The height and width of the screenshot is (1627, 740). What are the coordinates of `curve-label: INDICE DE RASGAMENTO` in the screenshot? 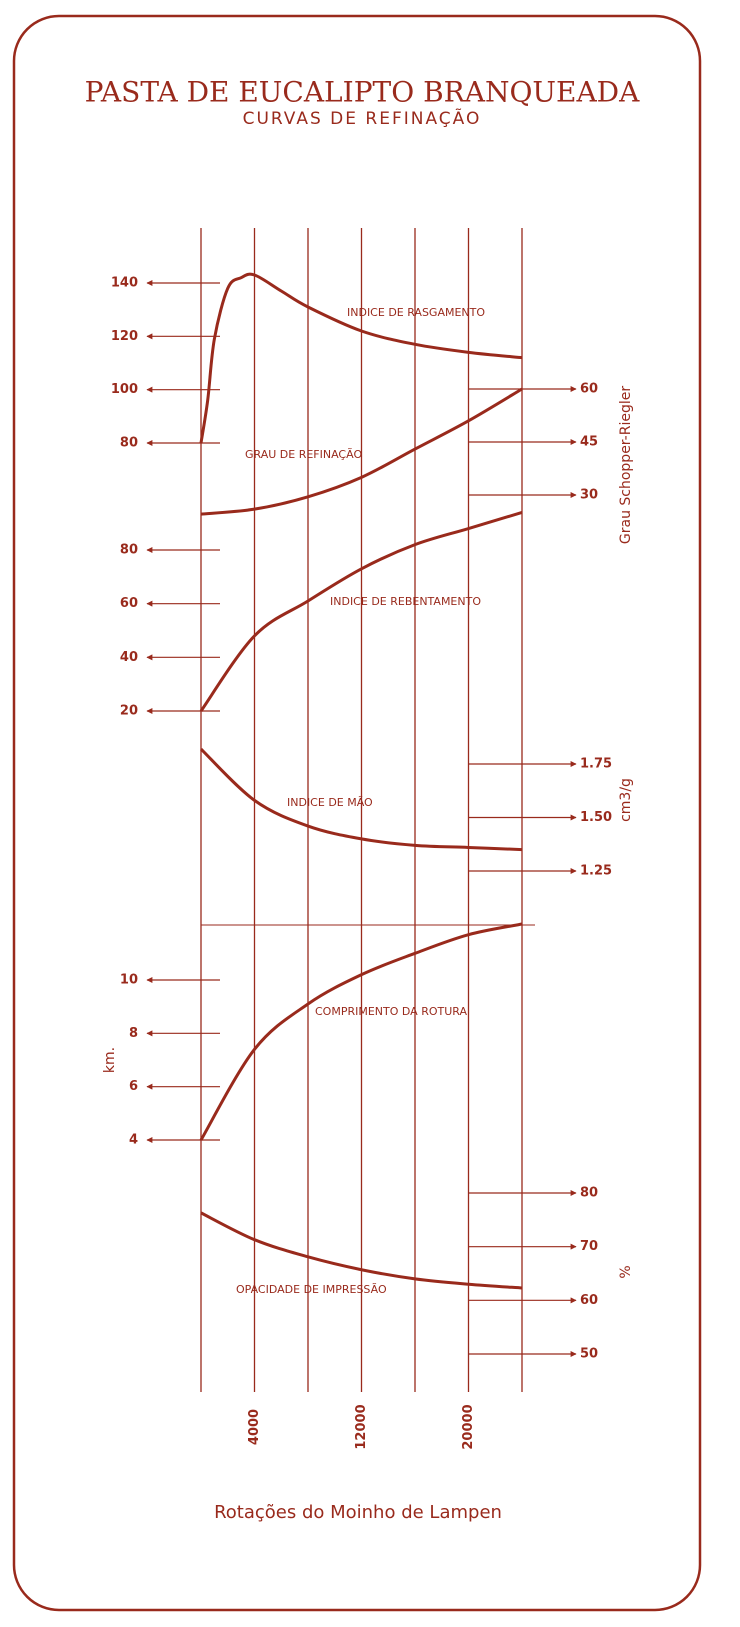 It's located at (416, 312).